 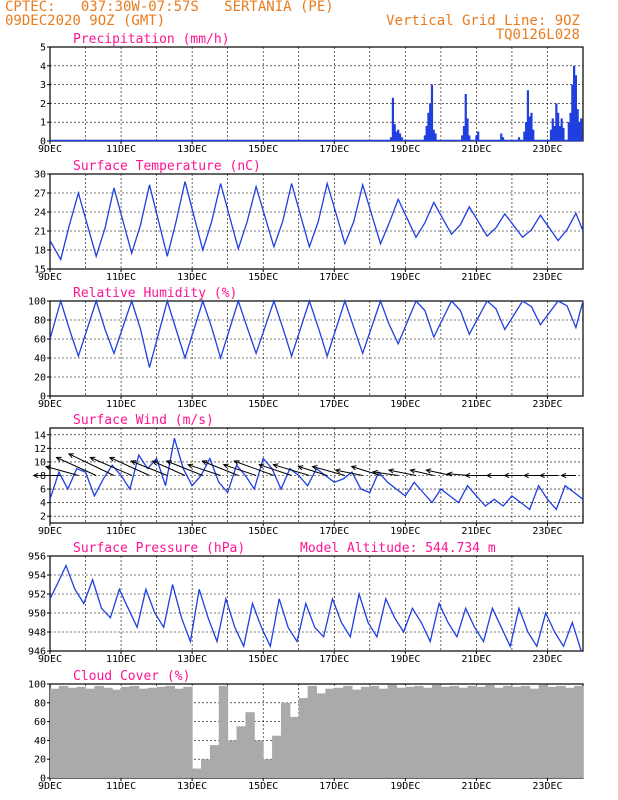 I want to click on panel-title: Relative Humidity (%), so click(x=155, y=293).